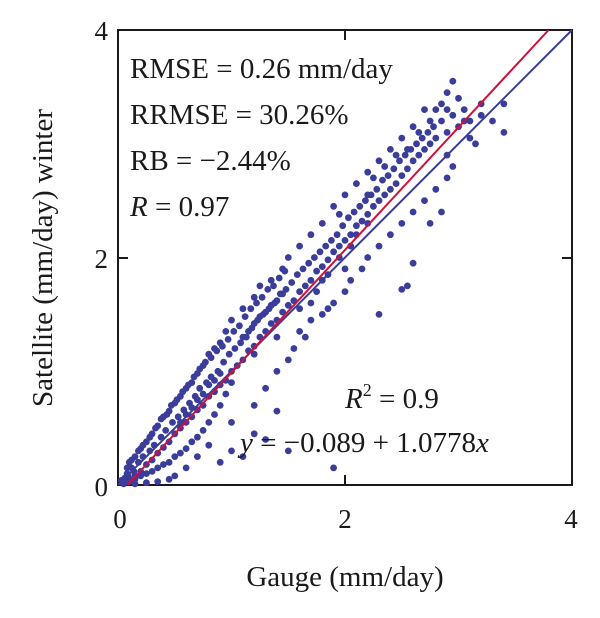 Image resolution: width=600 pixels, height=618 pixels. What do you see at coordinates (245, 443) in the screenshot?
I see `eq-y: y` at bounding box center [245, 443].